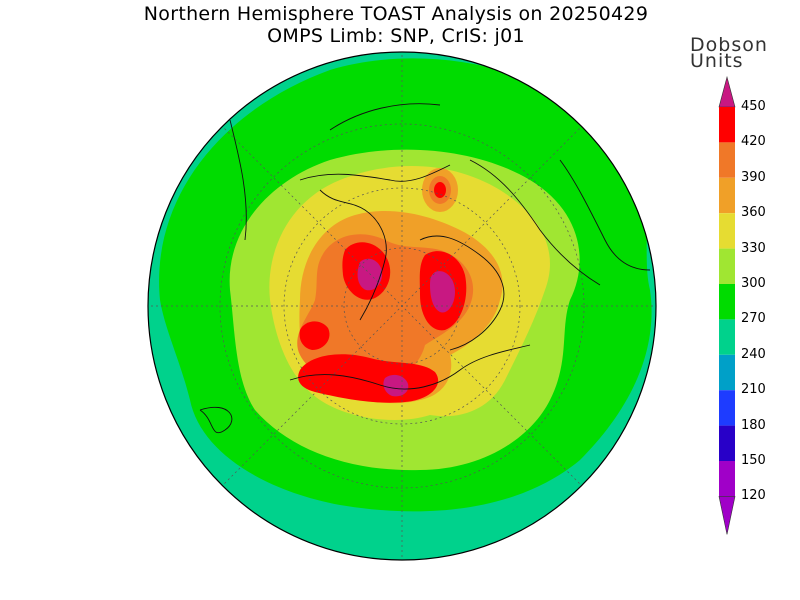 Image resolution: width=800 pixels, height=600 pixels. Describe the element at coordinates (753, 425) in the screenshot. I see `colorbar-label-180: 180` at that location.